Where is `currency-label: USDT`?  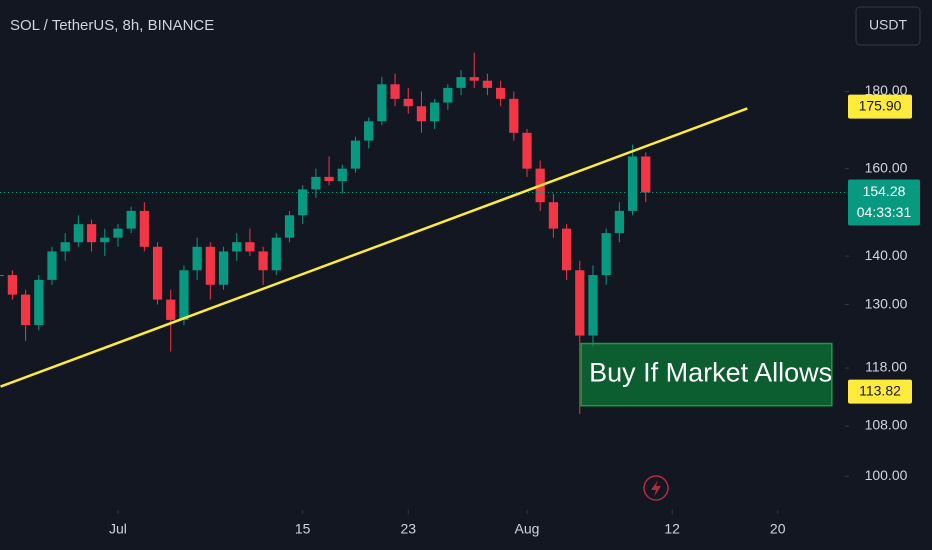
currency-label: USDT is located at coordinates (888, 25).